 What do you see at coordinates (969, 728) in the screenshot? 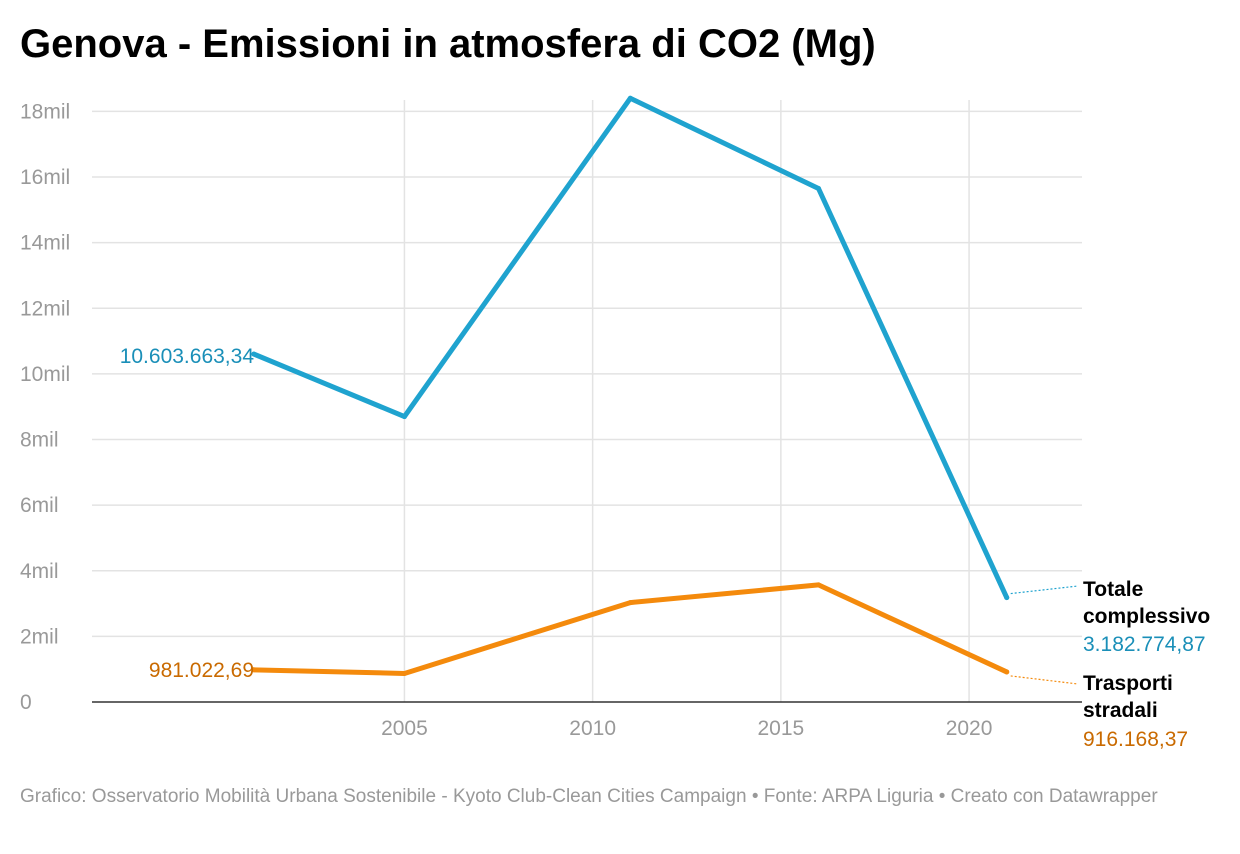
I see `x-tick-label: 2020` at bounding box center [969, 728].